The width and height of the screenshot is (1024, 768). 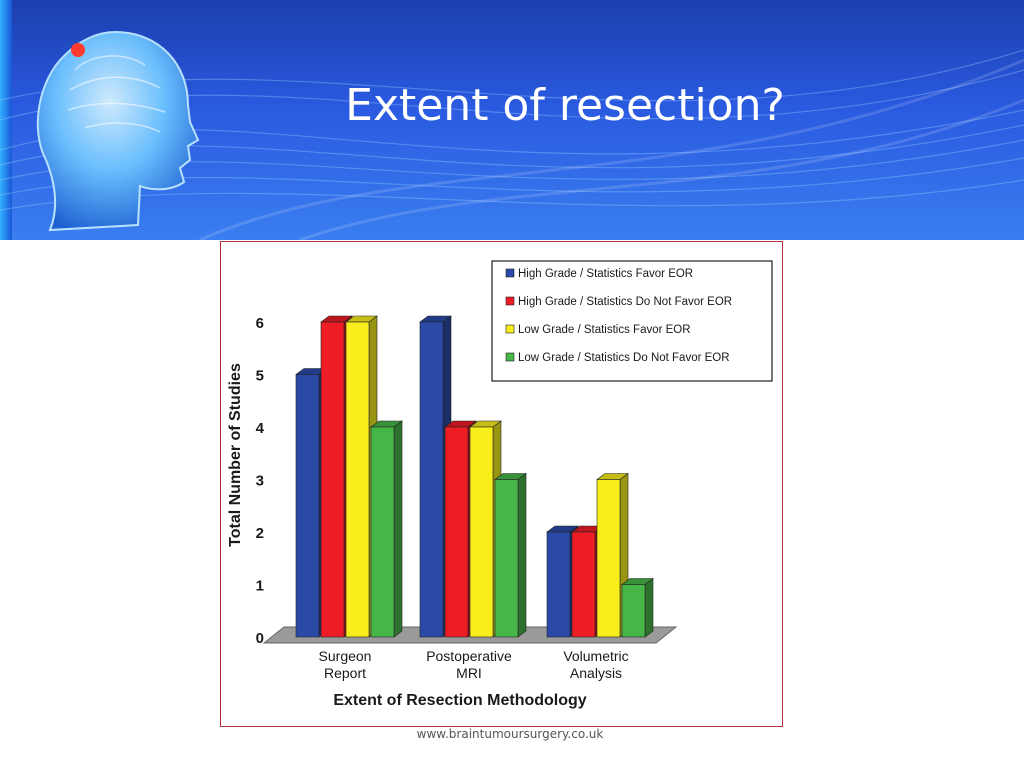 I want to click on legend-label: Low Grade / Statistics Do Not Favor EOR, so click(x=624, y=358).